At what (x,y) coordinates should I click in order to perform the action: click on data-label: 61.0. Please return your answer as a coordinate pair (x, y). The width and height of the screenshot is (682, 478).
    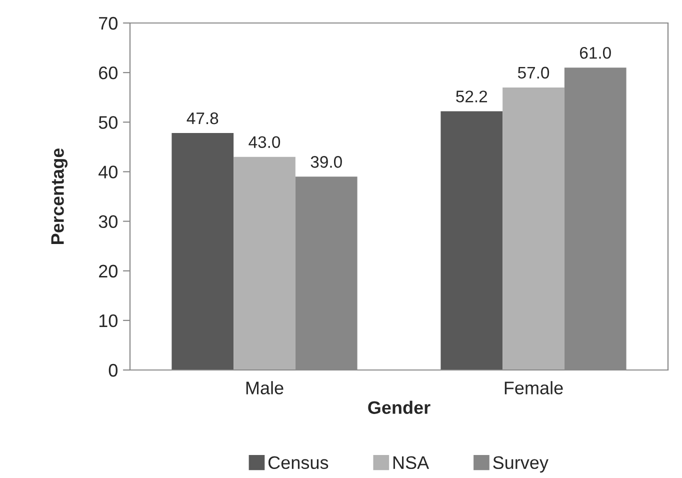
    Looking at the image, I should click on (595, 52).